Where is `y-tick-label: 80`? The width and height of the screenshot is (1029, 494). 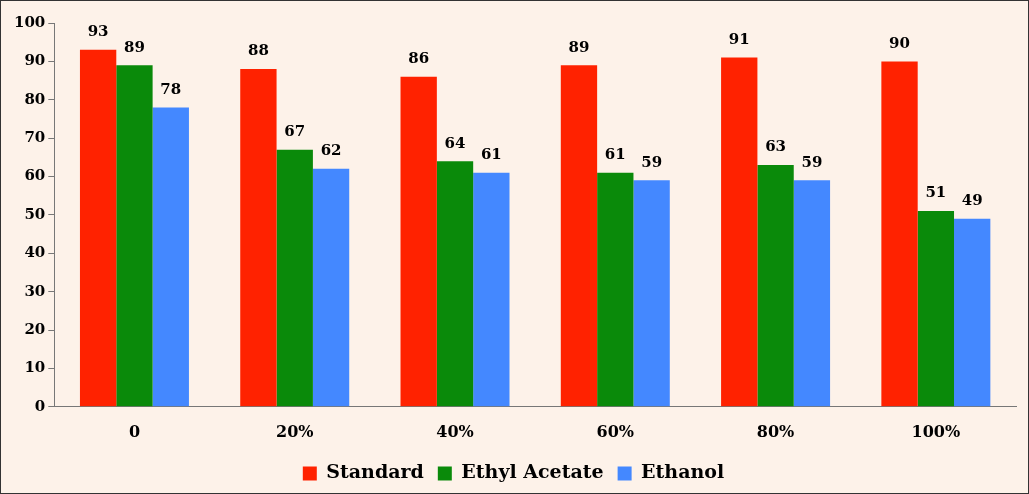 y-tick-label: 80 is located at coordinates (35, 98).